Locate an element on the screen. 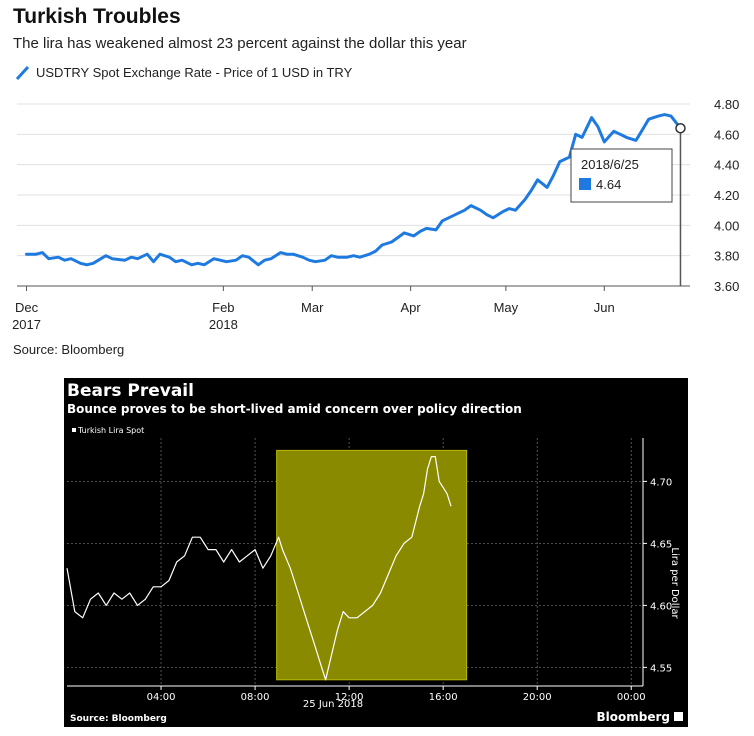 Image resolution: width=754 pixels, height=736 pixels. x-axis-ticks: 04:00 08:00 12:00 16:00 20:00 00:00 is located at coordinates (356, 694).